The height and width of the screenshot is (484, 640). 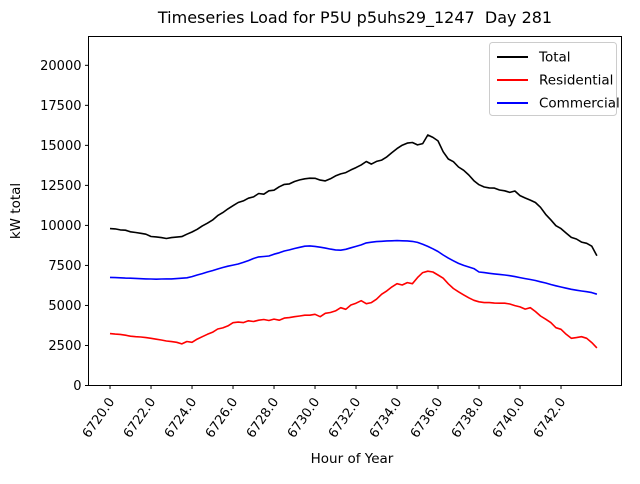 What do you see at coordinates (263, 418) in the screenshot?
I see `x-tick-label: 6728.0` at bounding box center [263, 418].